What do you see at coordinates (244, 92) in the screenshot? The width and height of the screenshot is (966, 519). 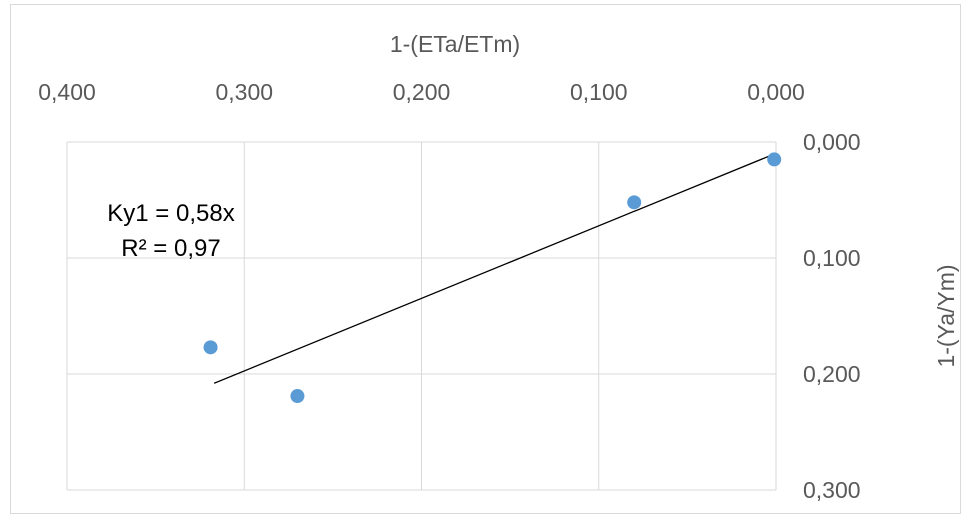 I see `x-tick-label: 0,300` at bounding box center [244, 92].